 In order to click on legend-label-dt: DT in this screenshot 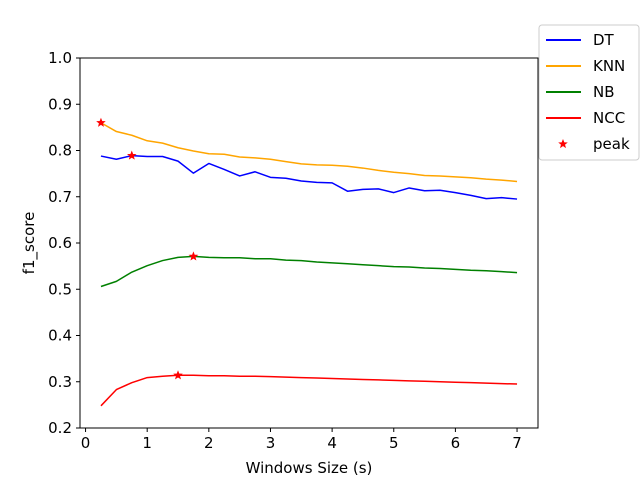, I will do `click(604, 40)`.